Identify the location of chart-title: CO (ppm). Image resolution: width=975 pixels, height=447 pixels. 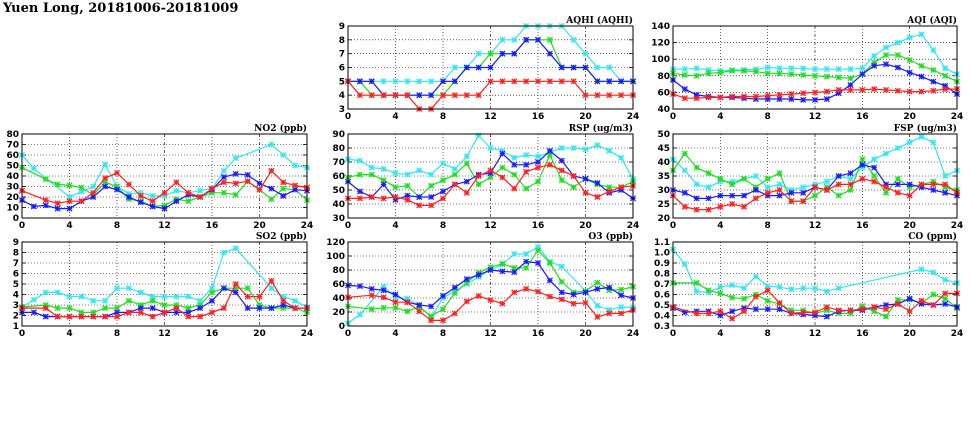
(932, 236).